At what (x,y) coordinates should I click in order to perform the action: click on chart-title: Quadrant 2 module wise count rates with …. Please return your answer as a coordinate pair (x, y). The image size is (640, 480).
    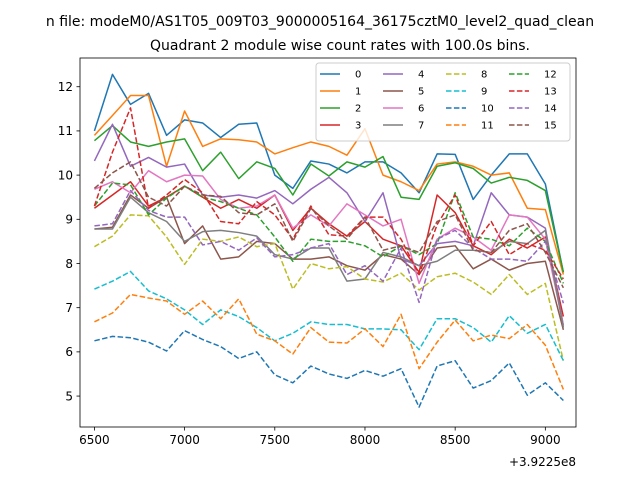
    Looking at the image, I should click on (340, 46).